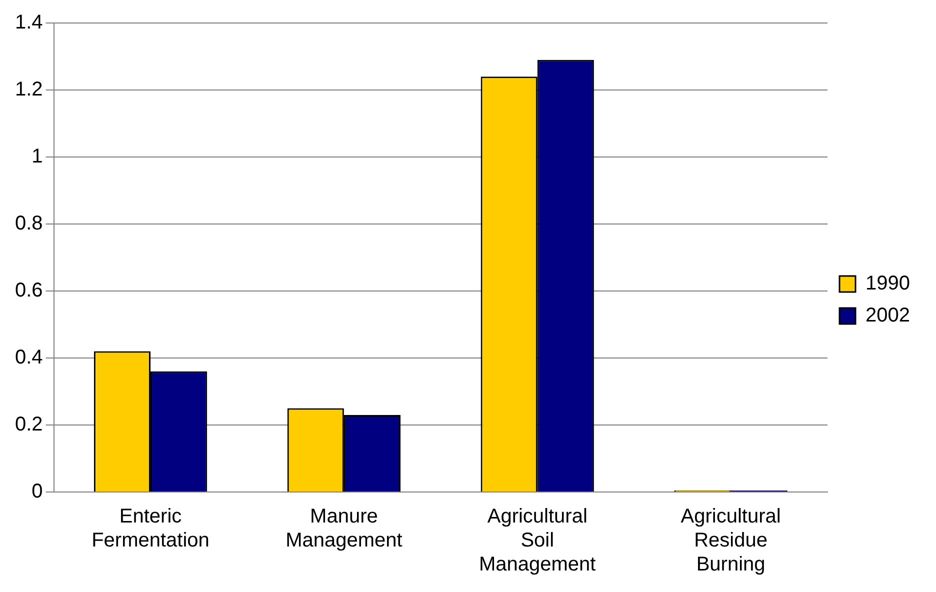  Describe the element at coordinates (28, 425) in the screenshot. I see `y-tick-label: 0.2` at that location.